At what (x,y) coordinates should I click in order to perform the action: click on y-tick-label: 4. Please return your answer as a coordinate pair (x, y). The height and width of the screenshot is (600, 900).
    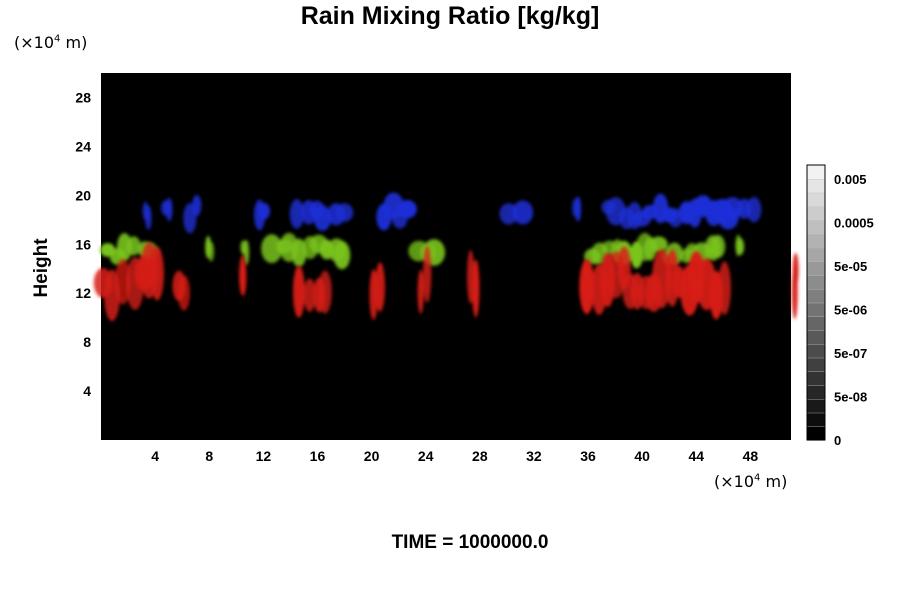
    Looking at the image, I should click on (87, 391).